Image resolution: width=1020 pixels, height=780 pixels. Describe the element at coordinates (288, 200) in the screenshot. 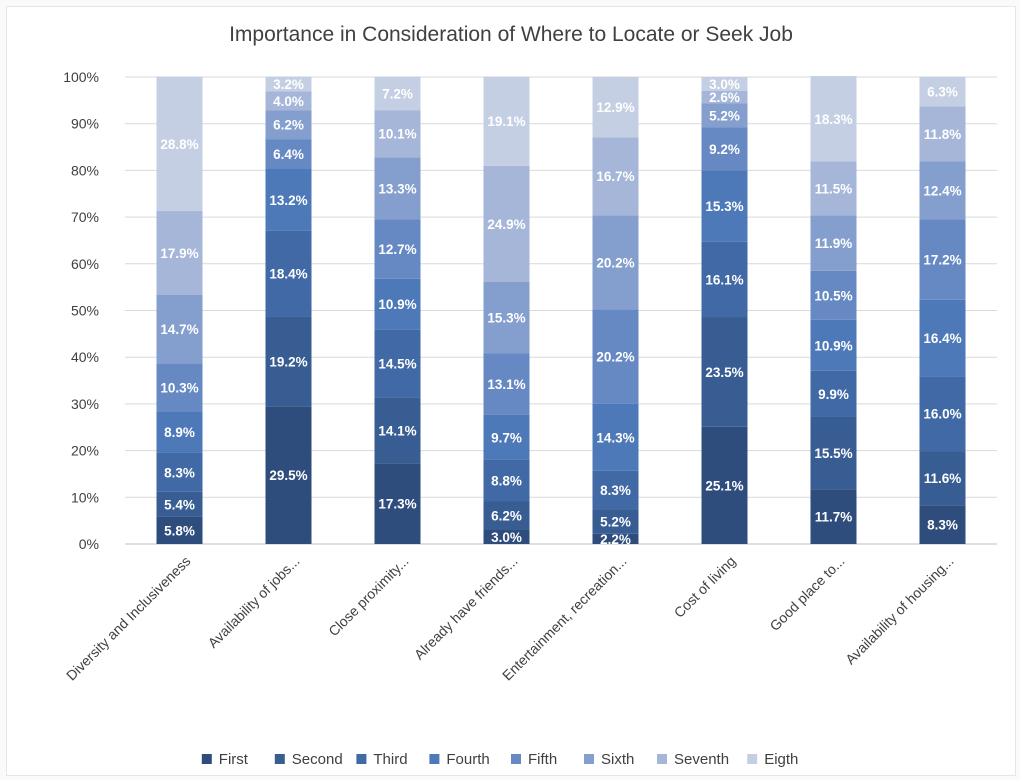

I see `data-label: 13.2%` at that location.